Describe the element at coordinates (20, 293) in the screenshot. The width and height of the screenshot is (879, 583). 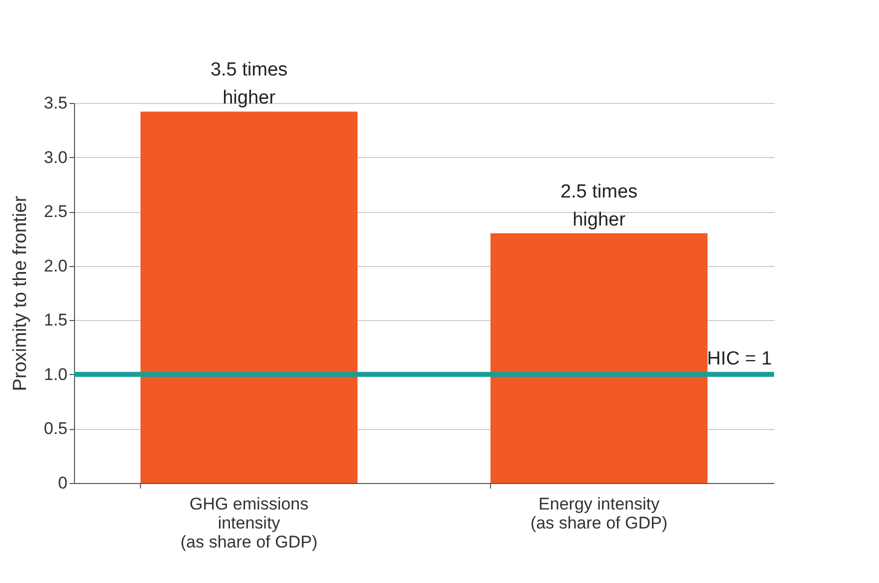
I see `y-axis-title: Proximity to the frontier` at that location.